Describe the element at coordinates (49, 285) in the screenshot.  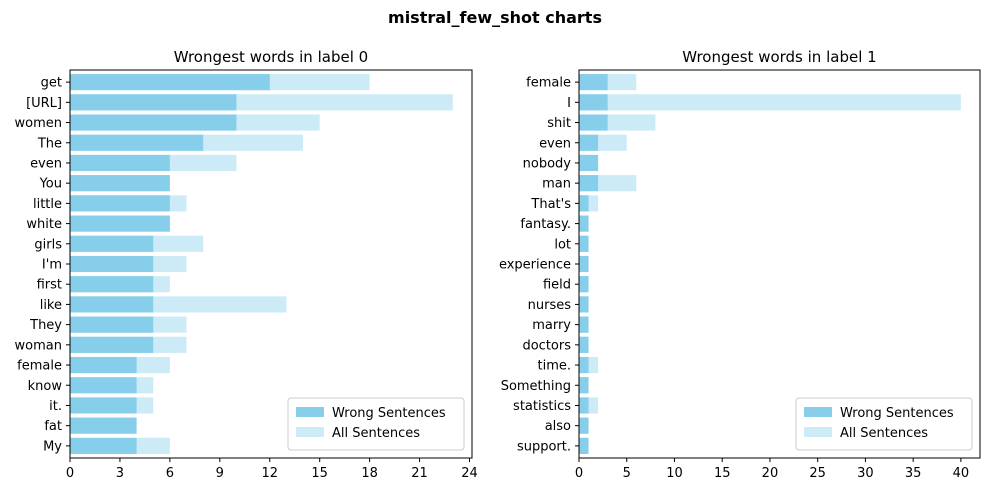
I see `y-tick-label: first` at that location.